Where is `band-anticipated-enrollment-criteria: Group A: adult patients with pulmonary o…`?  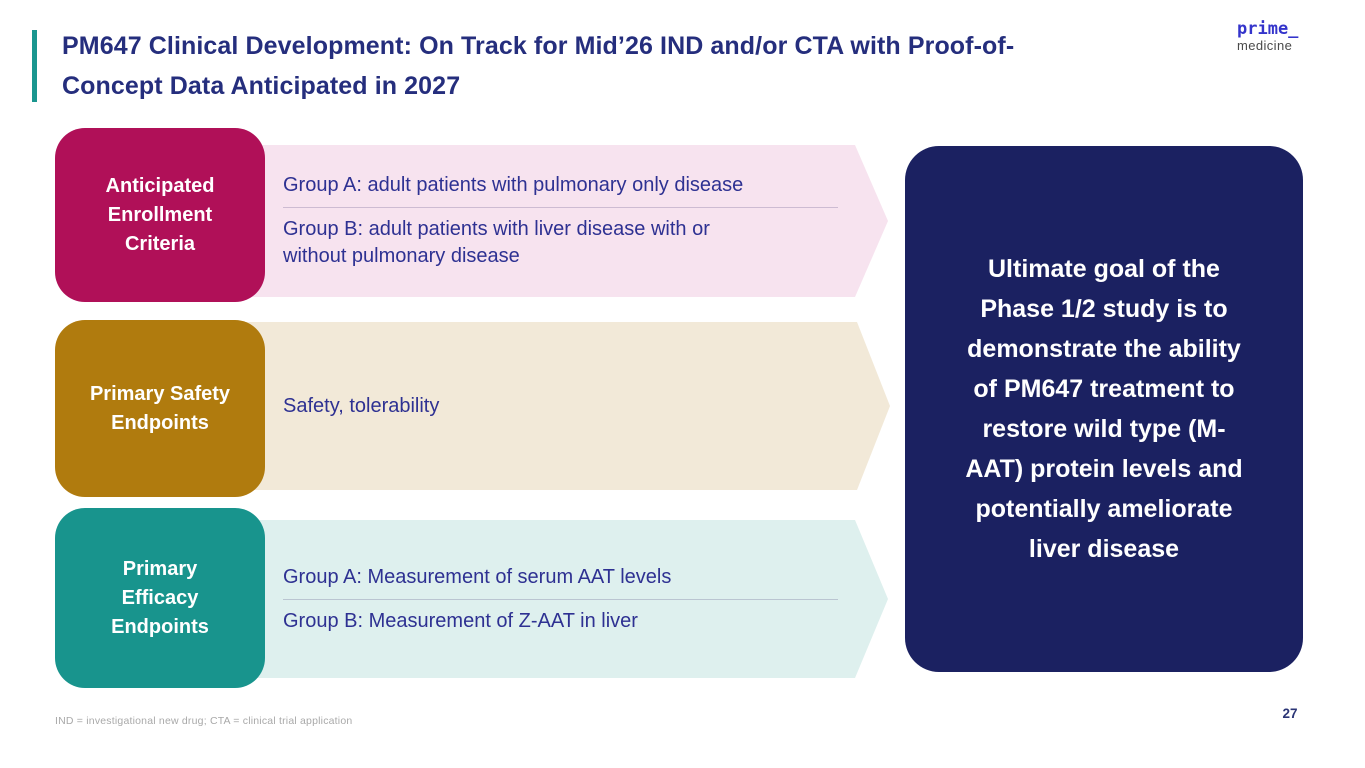
band-anticipated-enrollment-criteria: Group A: adult patients with pulmonary o… is located at coordinates (561, 221).